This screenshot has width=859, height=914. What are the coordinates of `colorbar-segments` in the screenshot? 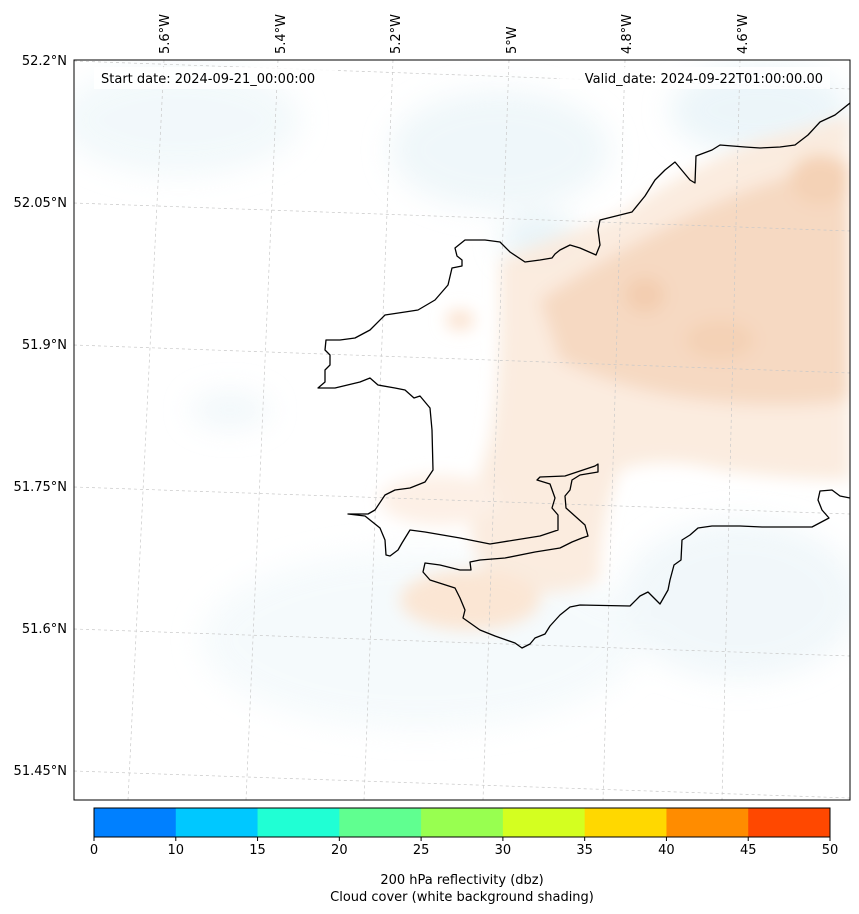 It's located at (462, 822).